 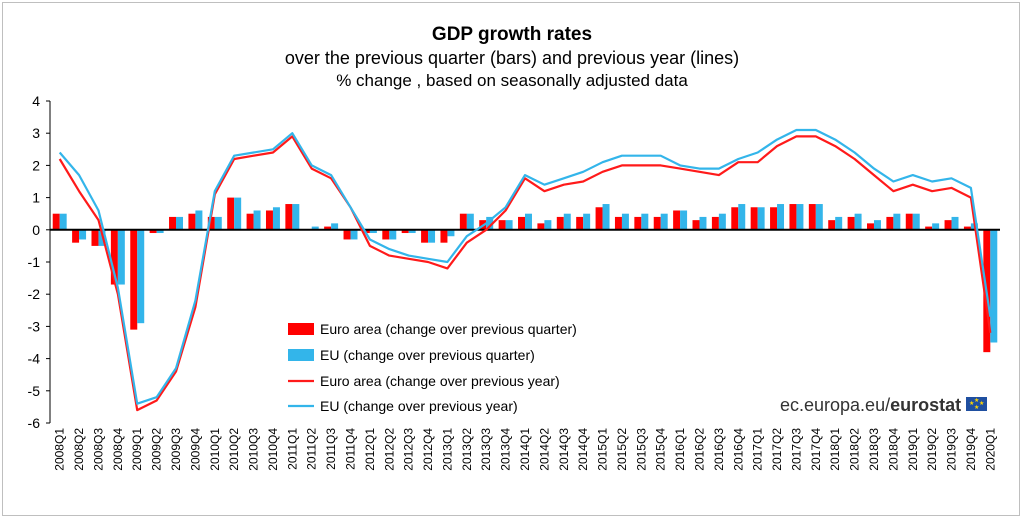 What do you see at coordinates (118, 449) in the screenshot?
I see `x-tick-label: 2008Q4` at bounding box center [118, 449].